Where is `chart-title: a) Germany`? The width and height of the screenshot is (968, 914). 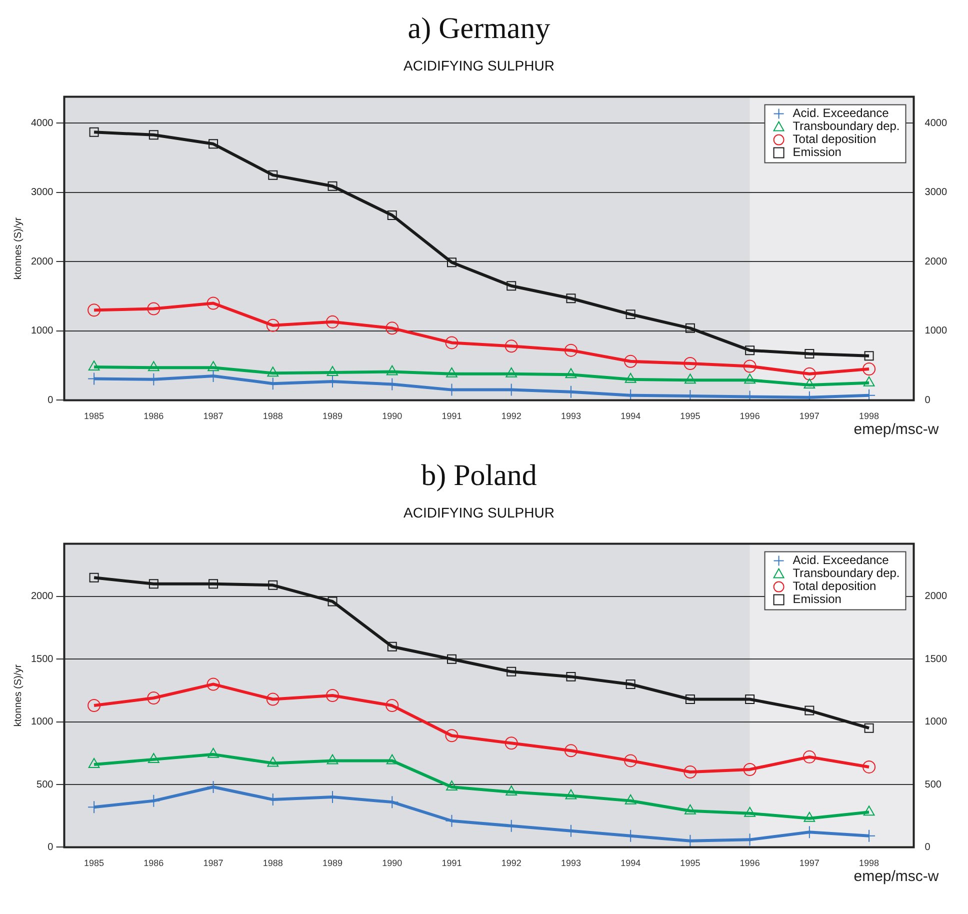
chart-title: a) Germany is located at coordinates (479, 28).